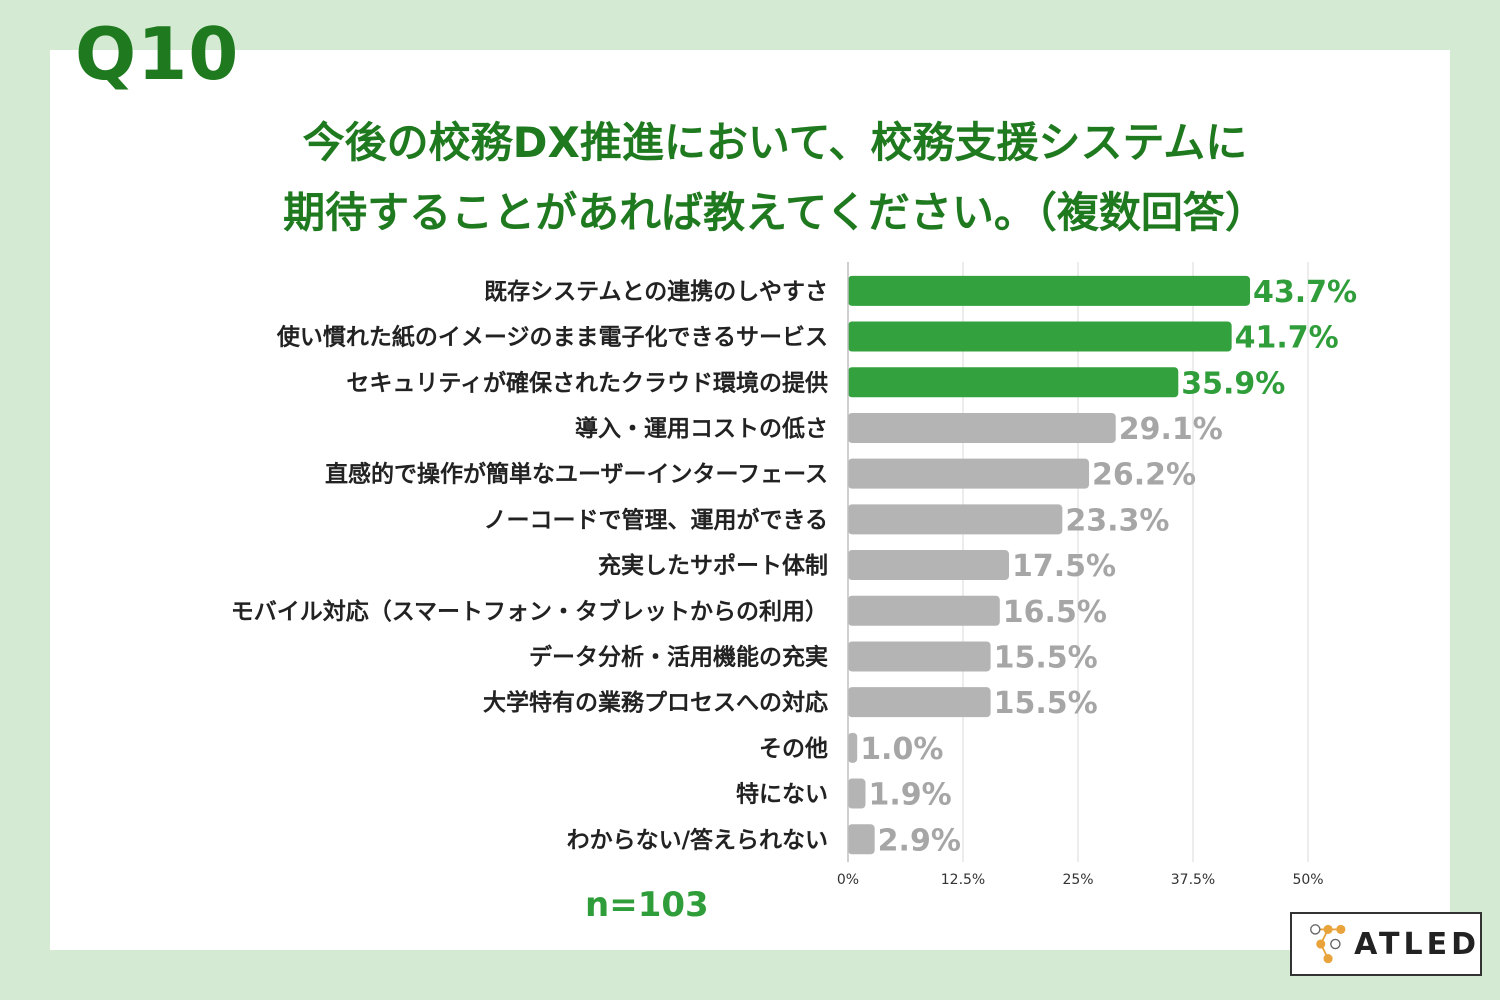 Image resolution: width=1500 pixels, height=1000 pixels. What do you see at coordinates (701, 428) in the screenshot?
I see `category-label: 導入・運用コストの低さ` at bounding box center [701, 428].